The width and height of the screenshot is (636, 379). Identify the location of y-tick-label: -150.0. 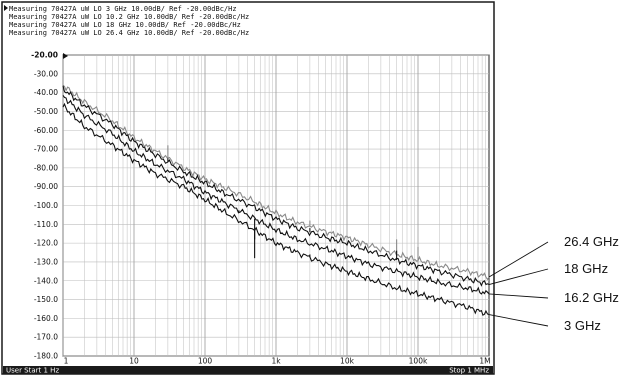
(46, 299).